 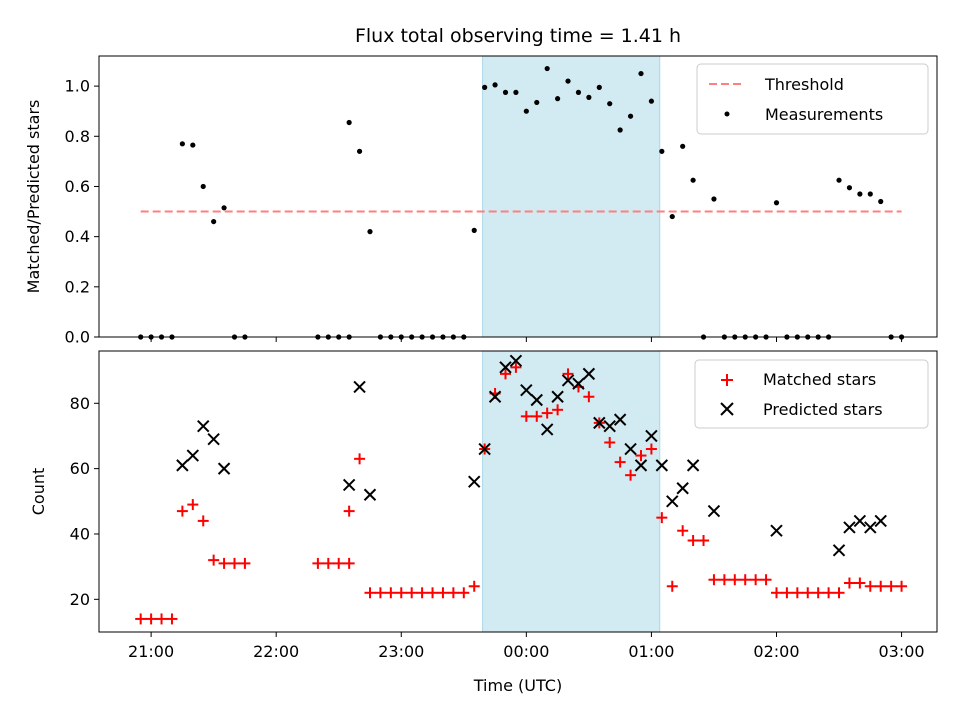 What do you see at coordinates (151, 651) in the screenshot?
I see `x-tick-label: 21:00` at bounding box center [151, 651].